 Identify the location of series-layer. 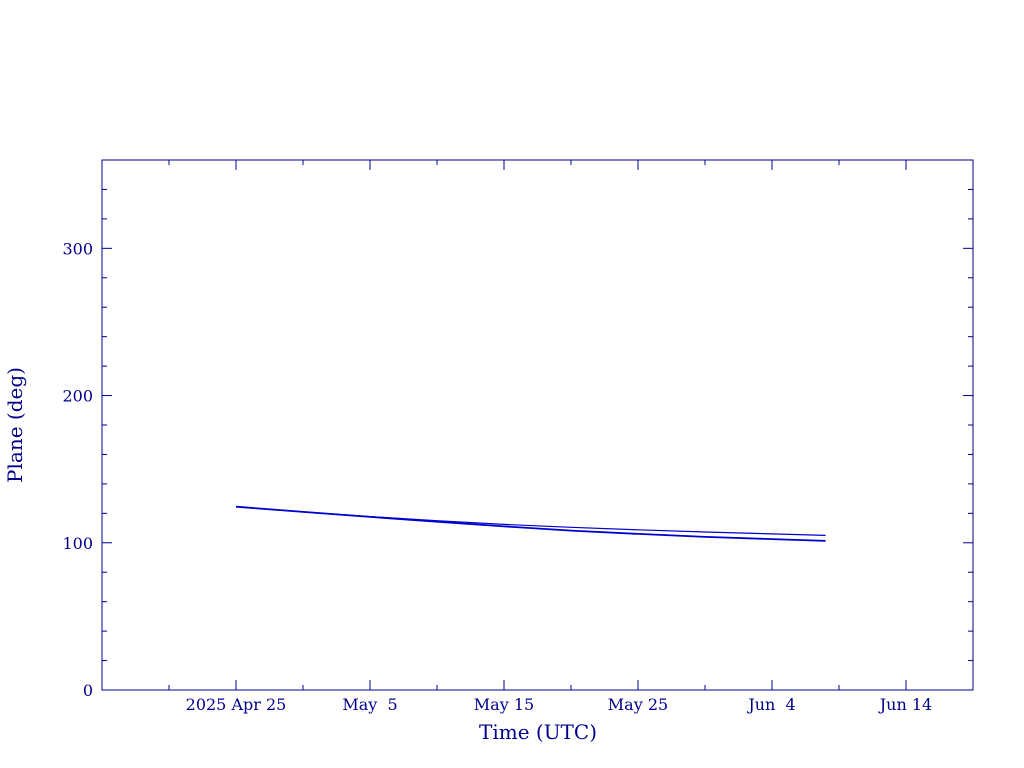
(530, 523).